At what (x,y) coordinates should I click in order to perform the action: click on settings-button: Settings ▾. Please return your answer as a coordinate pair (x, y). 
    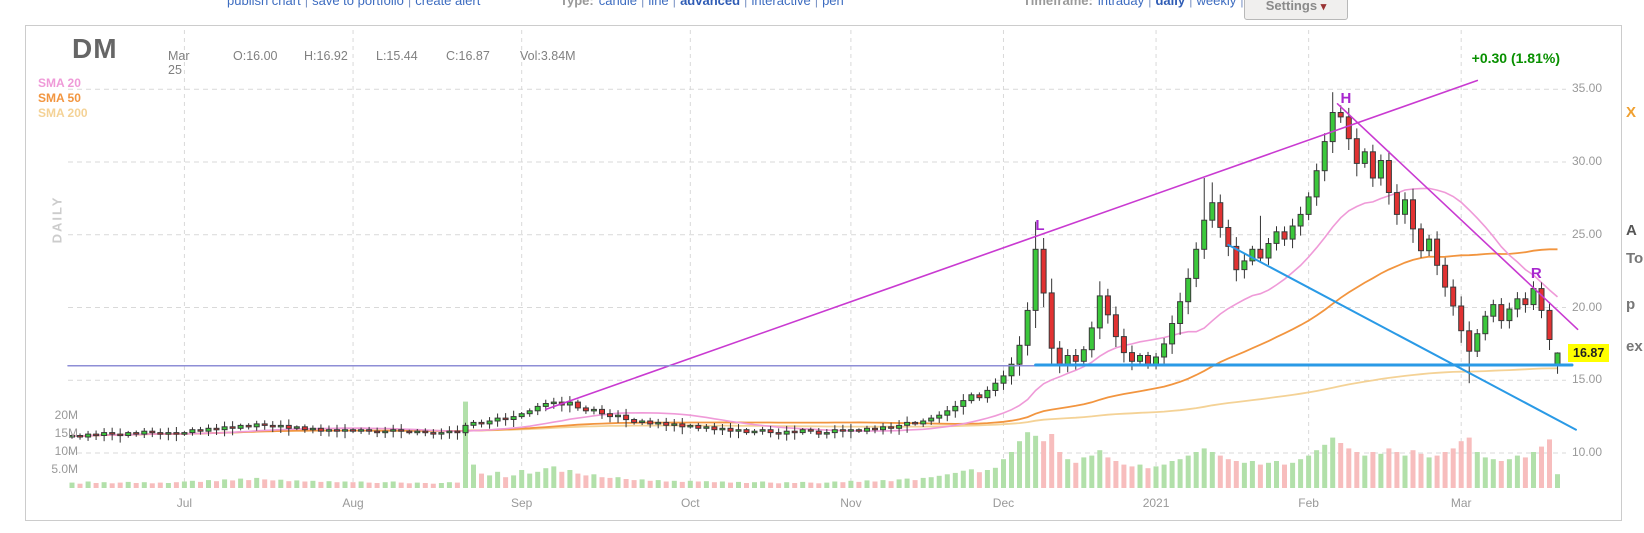
    Looking at the image, I should click on (1296, 10).